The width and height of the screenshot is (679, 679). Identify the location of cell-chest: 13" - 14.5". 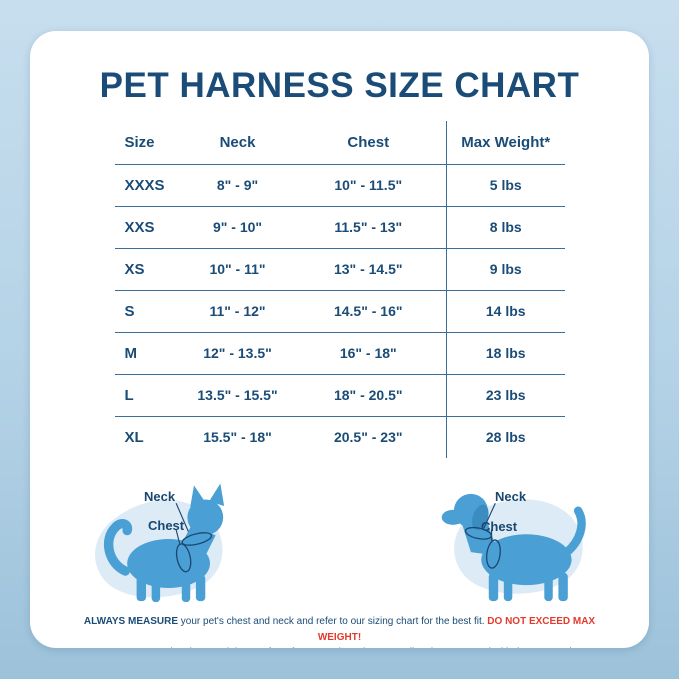
(368, 269).